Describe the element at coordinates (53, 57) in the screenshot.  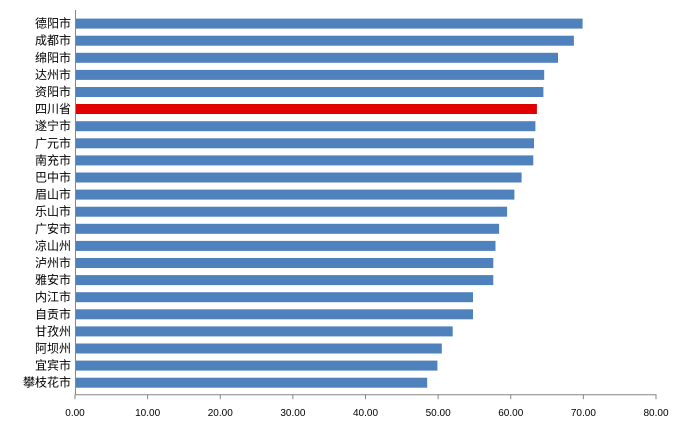
I see `category-label: 绵阳市` at that location.